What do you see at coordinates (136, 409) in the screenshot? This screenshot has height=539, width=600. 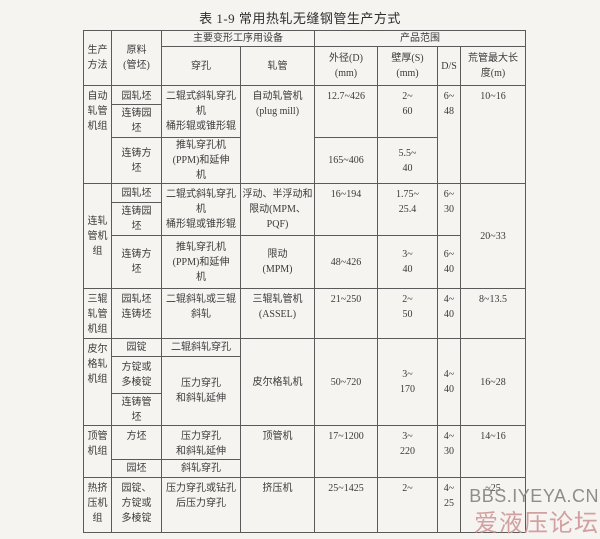 I see `table-cell: 连铸管 坯` at bounding box center [136, 409].